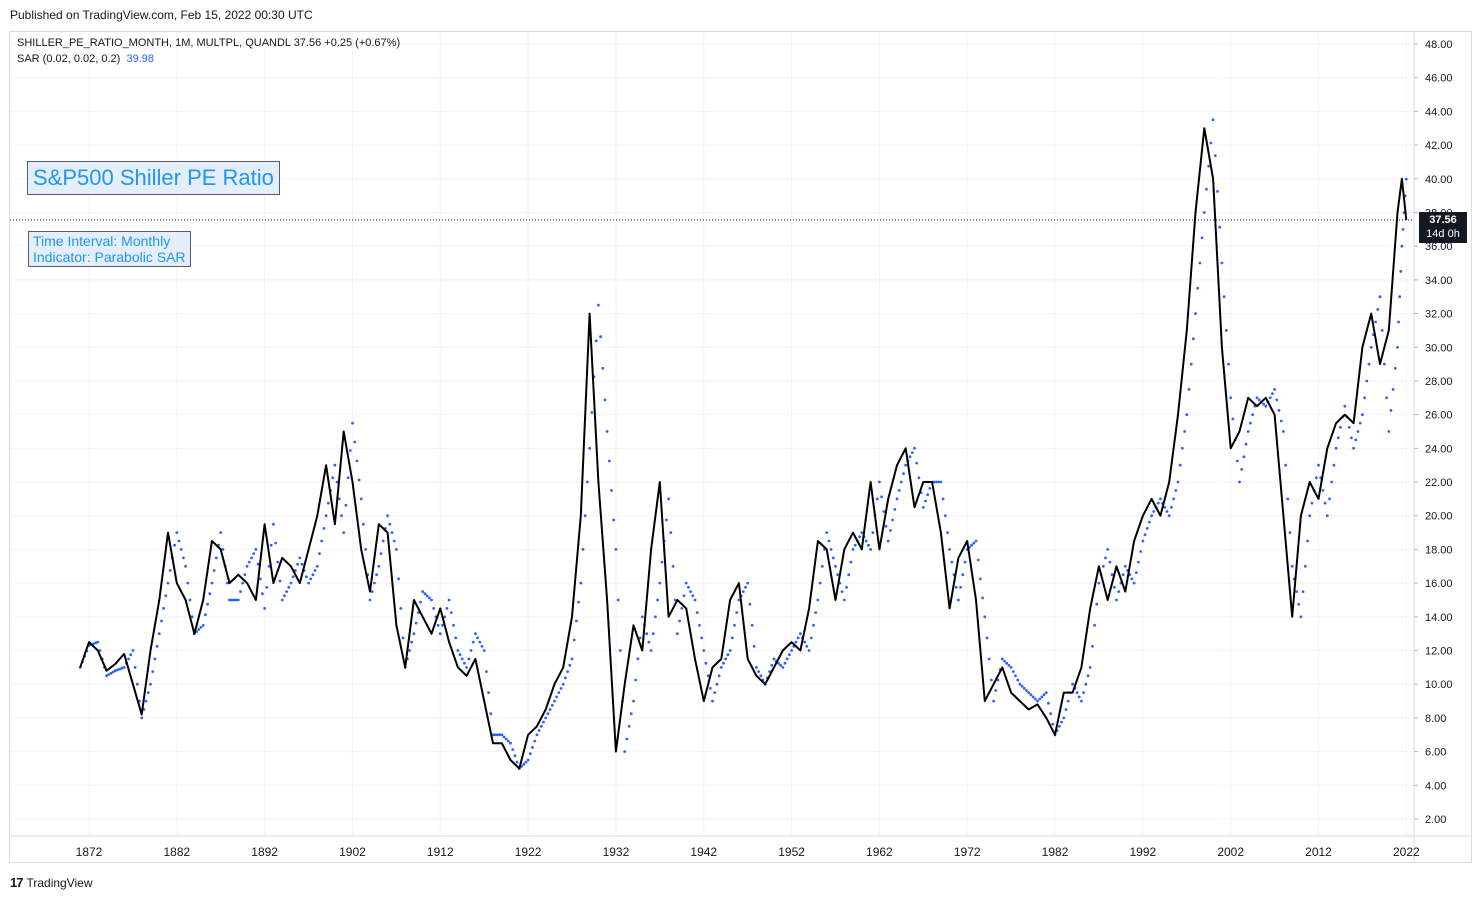  I want to click on y-tick-label: 10.00, so click(1439, 685).